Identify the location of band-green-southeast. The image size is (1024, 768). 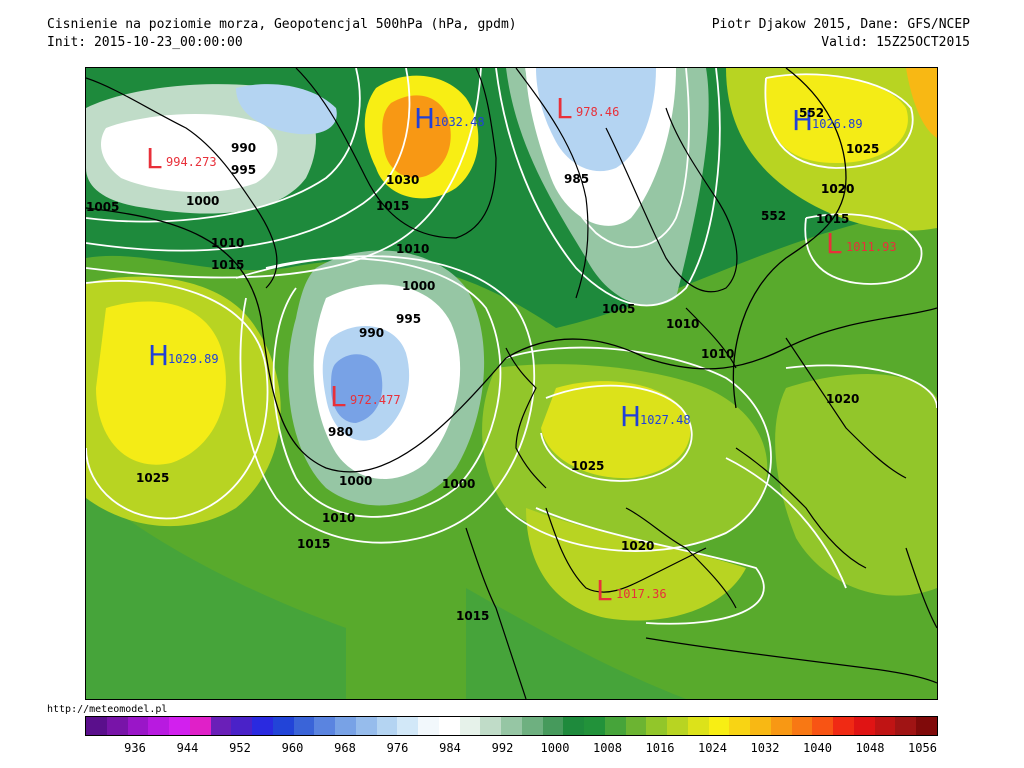
(576, 643).